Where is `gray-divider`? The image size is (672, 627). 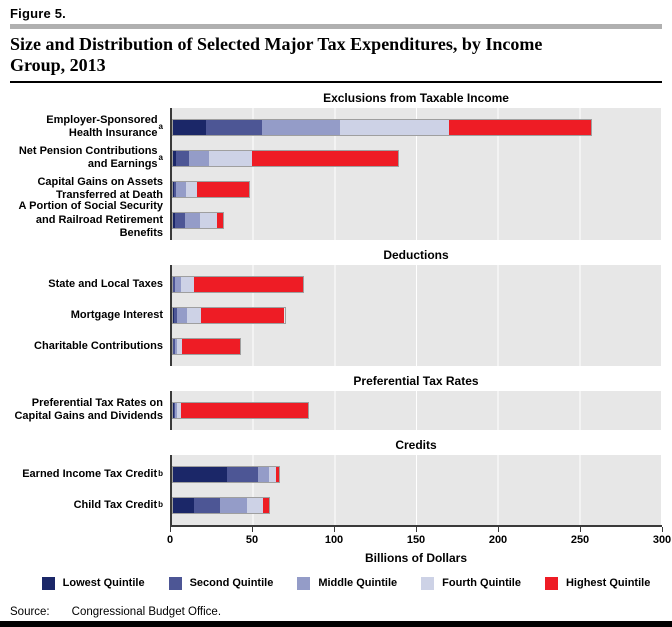
gray-divider is located at coordinates (336, 26).